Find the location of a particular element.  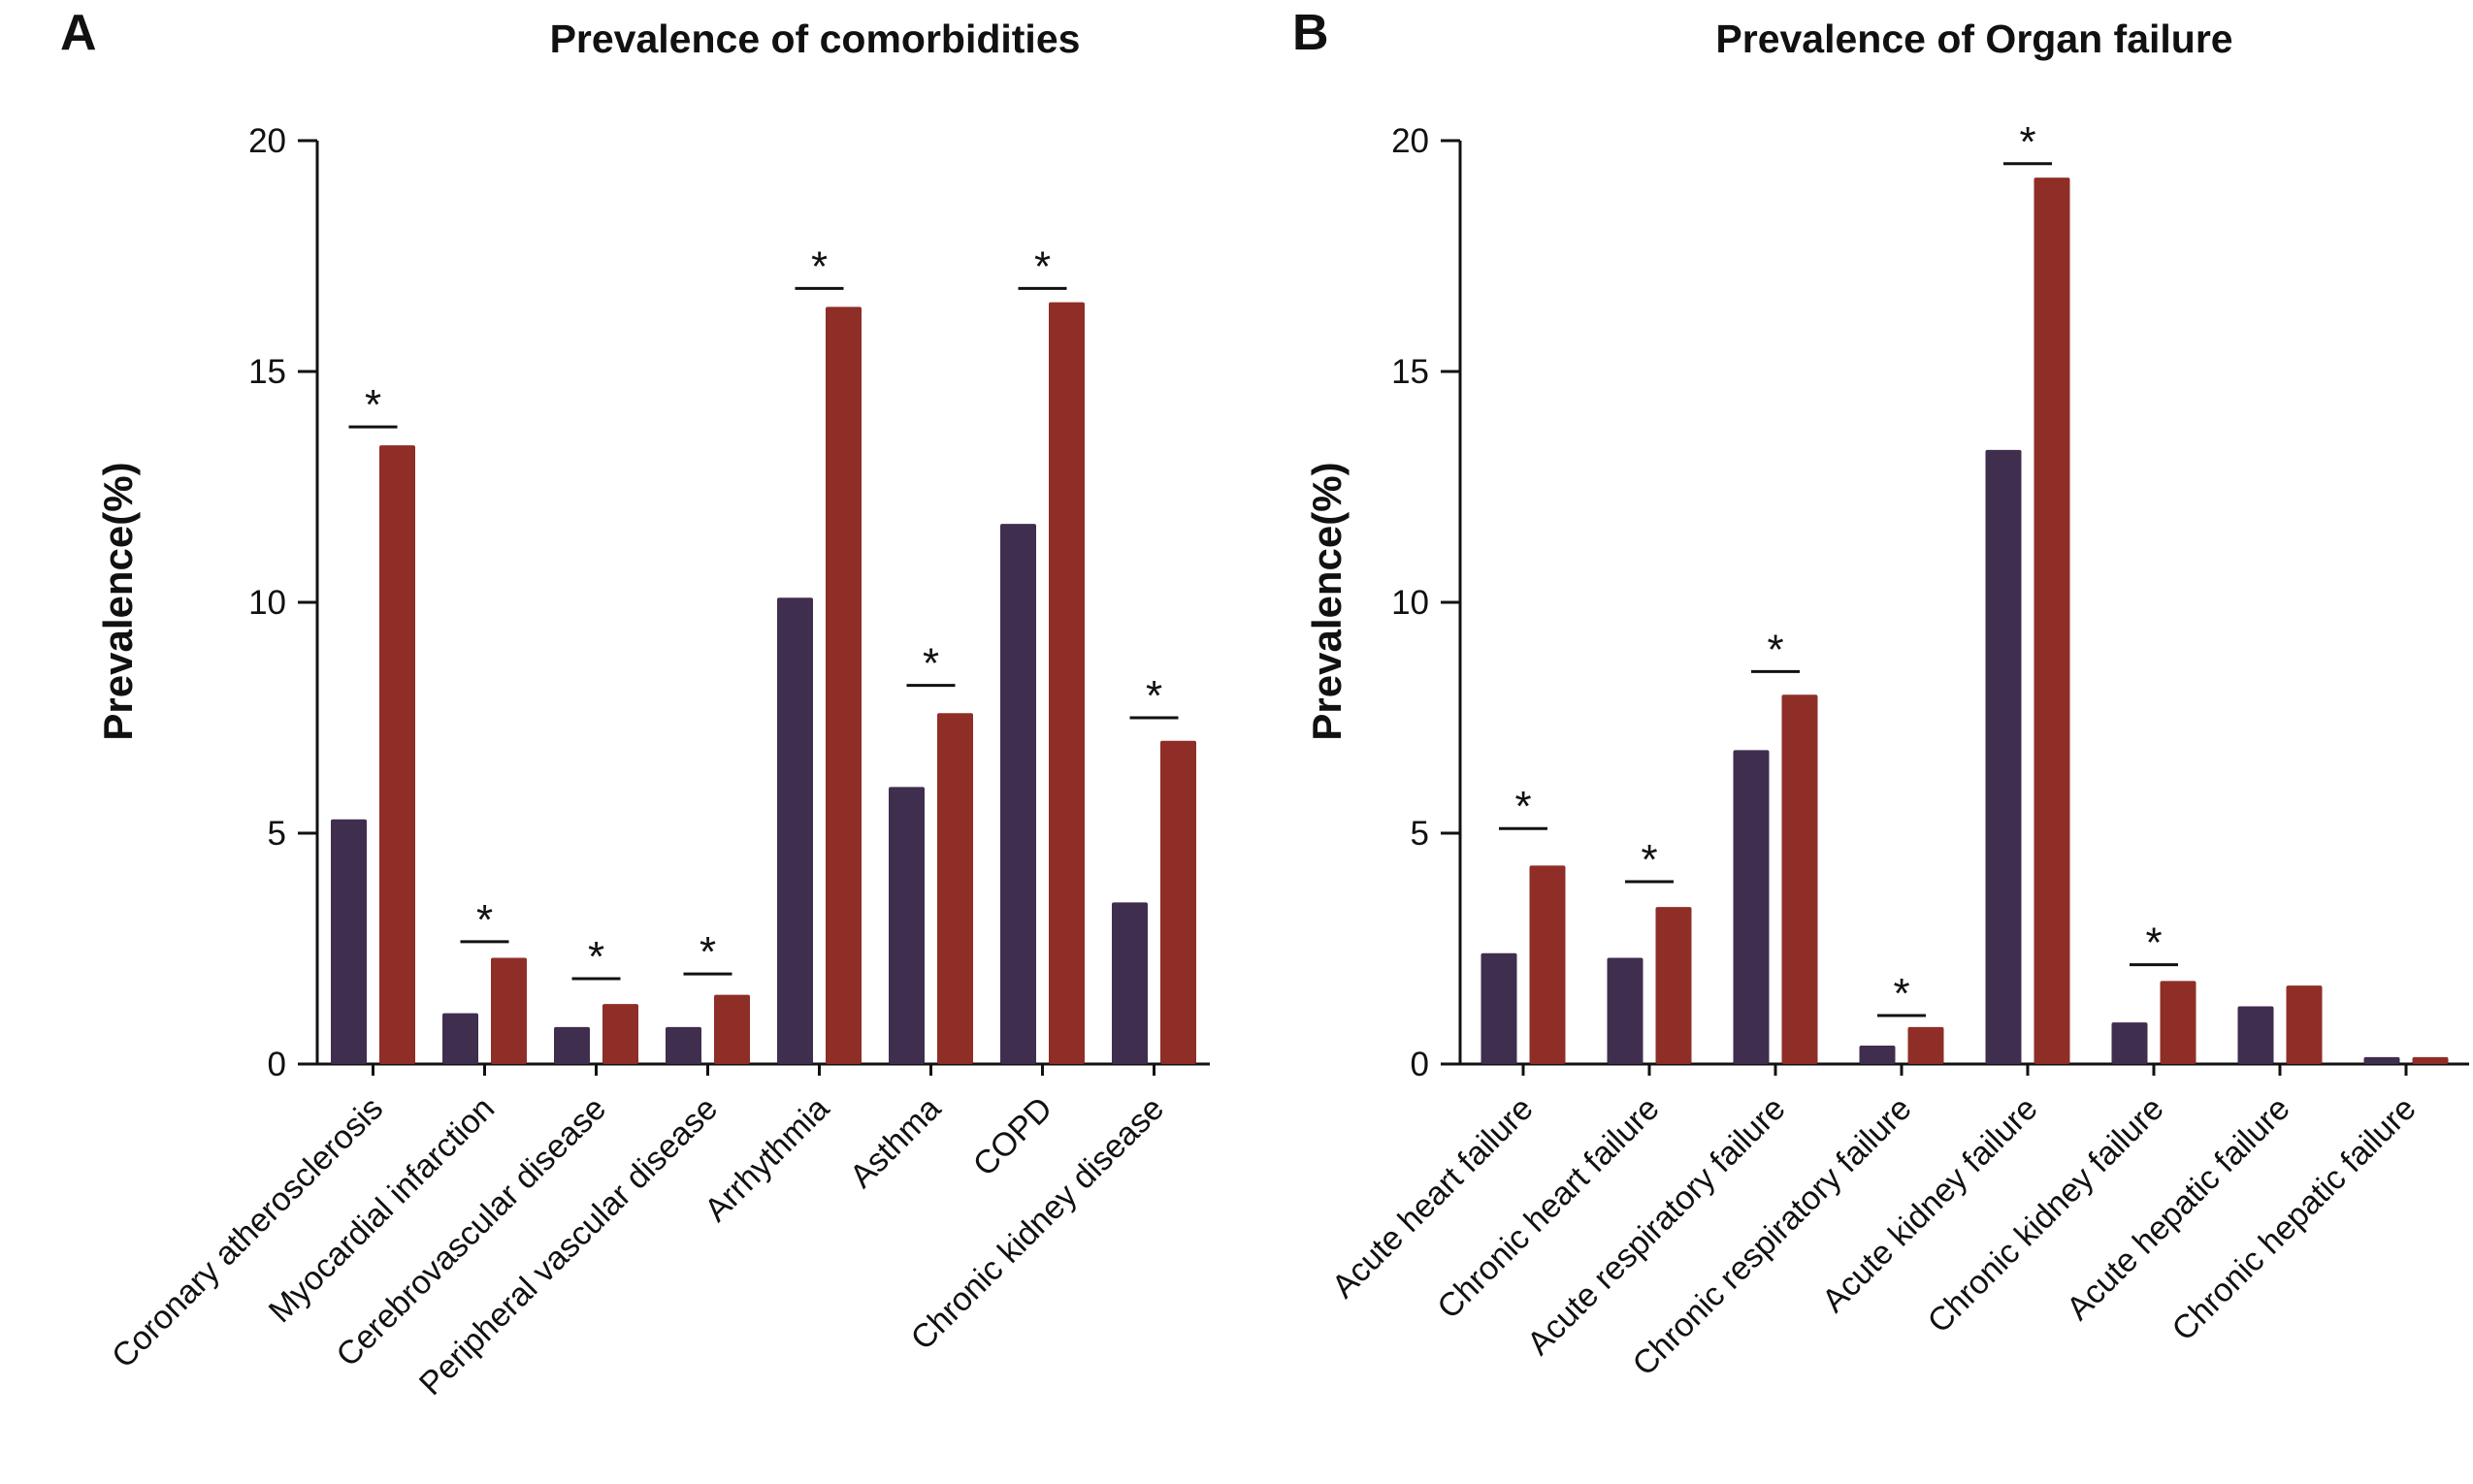

category-label: Chronic heart failure is located at coordinates (1548, 1208).